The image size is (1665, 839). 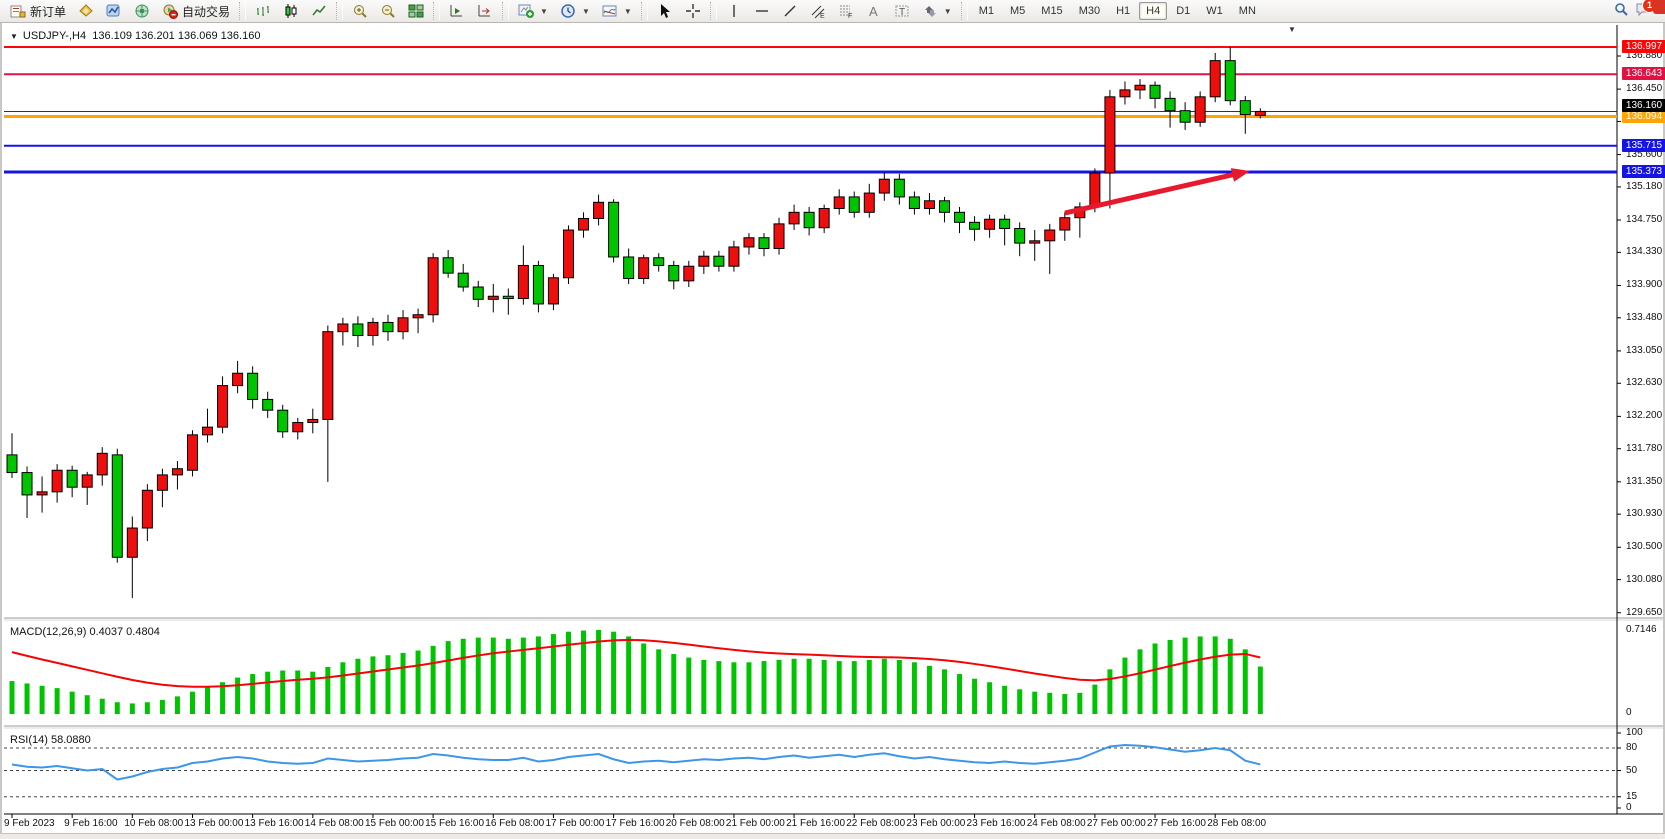 What do you see at coordinates (762, 11) in the screenshot?
I see `horizontal-line-button` at bounding box center [762, 11].